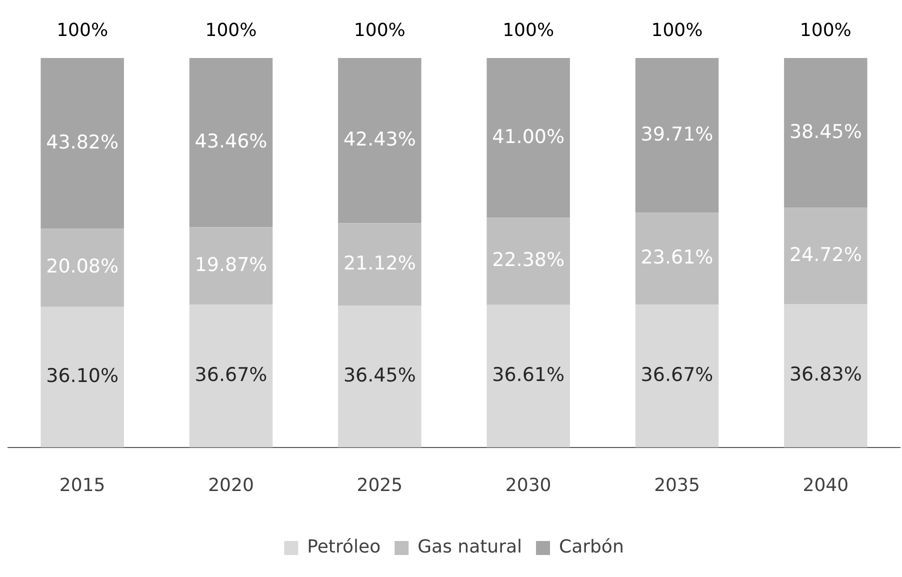 The height and width of the screenshot is (577, 902). Describe the element at coordinates (825, 485) in the screenshot. I see `x-tick-label: 2040` at that location.